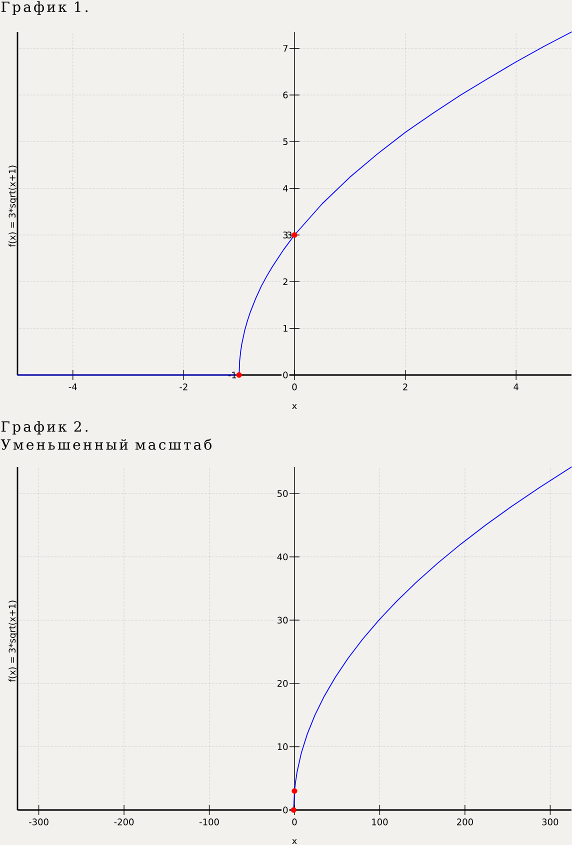 This screenshot has height=845, width=572. Describe the element at coordinates (285, 235) in the screenshot. I see `y-tick-label: 3` at that location.